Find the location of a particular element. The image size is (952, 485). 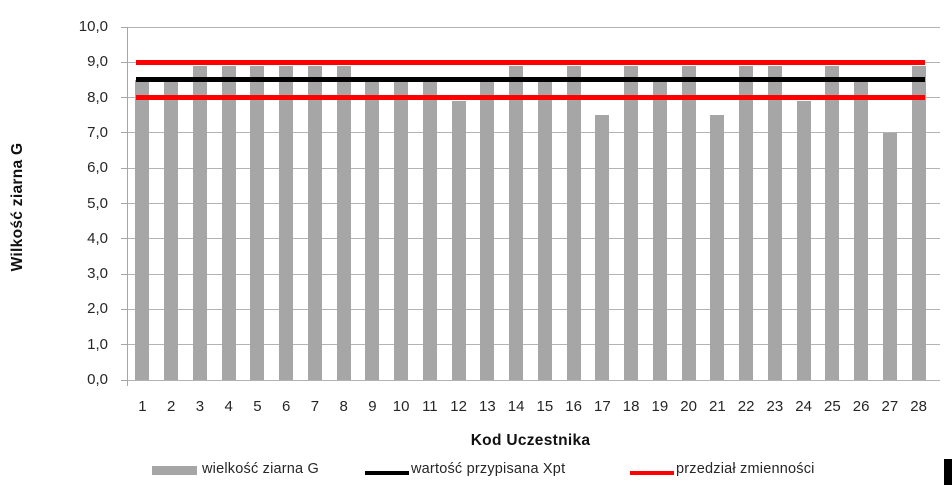

y-tick-label: 3,0 is located at coordinates (97, 274).